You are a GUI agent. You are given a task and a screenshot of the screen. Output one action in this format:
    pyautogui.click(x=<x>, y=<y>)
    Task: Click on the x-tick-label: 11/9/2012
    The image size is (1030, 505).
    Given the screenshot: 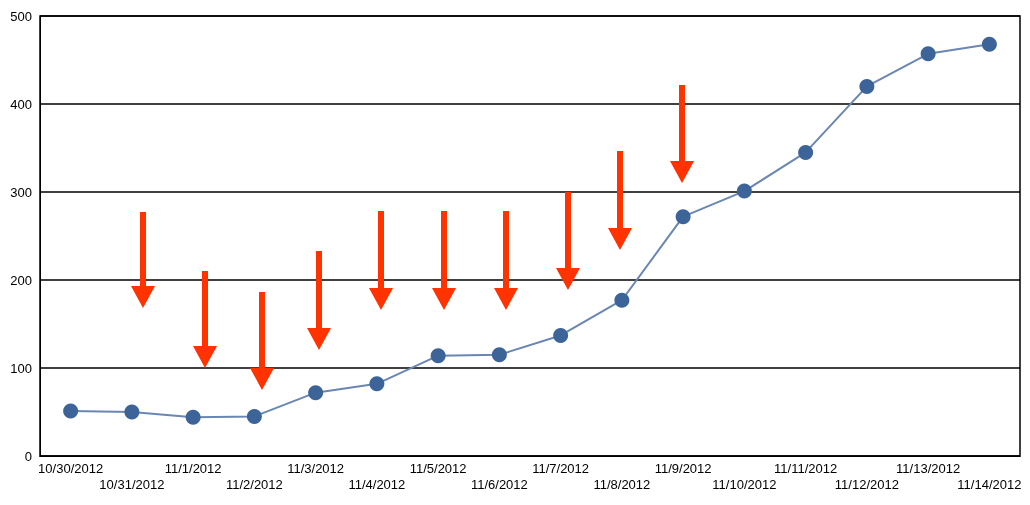 What is the action you would take?
    pyautogui.click(x=683, y=468)
    